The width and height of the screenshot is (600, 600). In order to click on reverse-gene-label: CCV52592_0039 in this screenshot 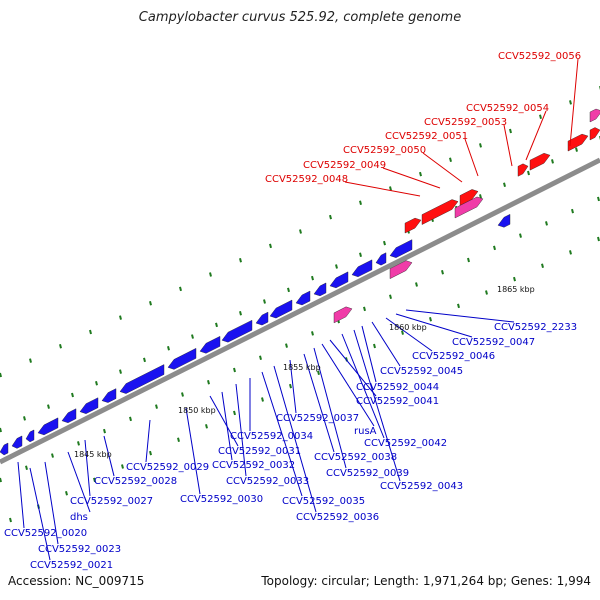, I will do `click(367, 473)`.